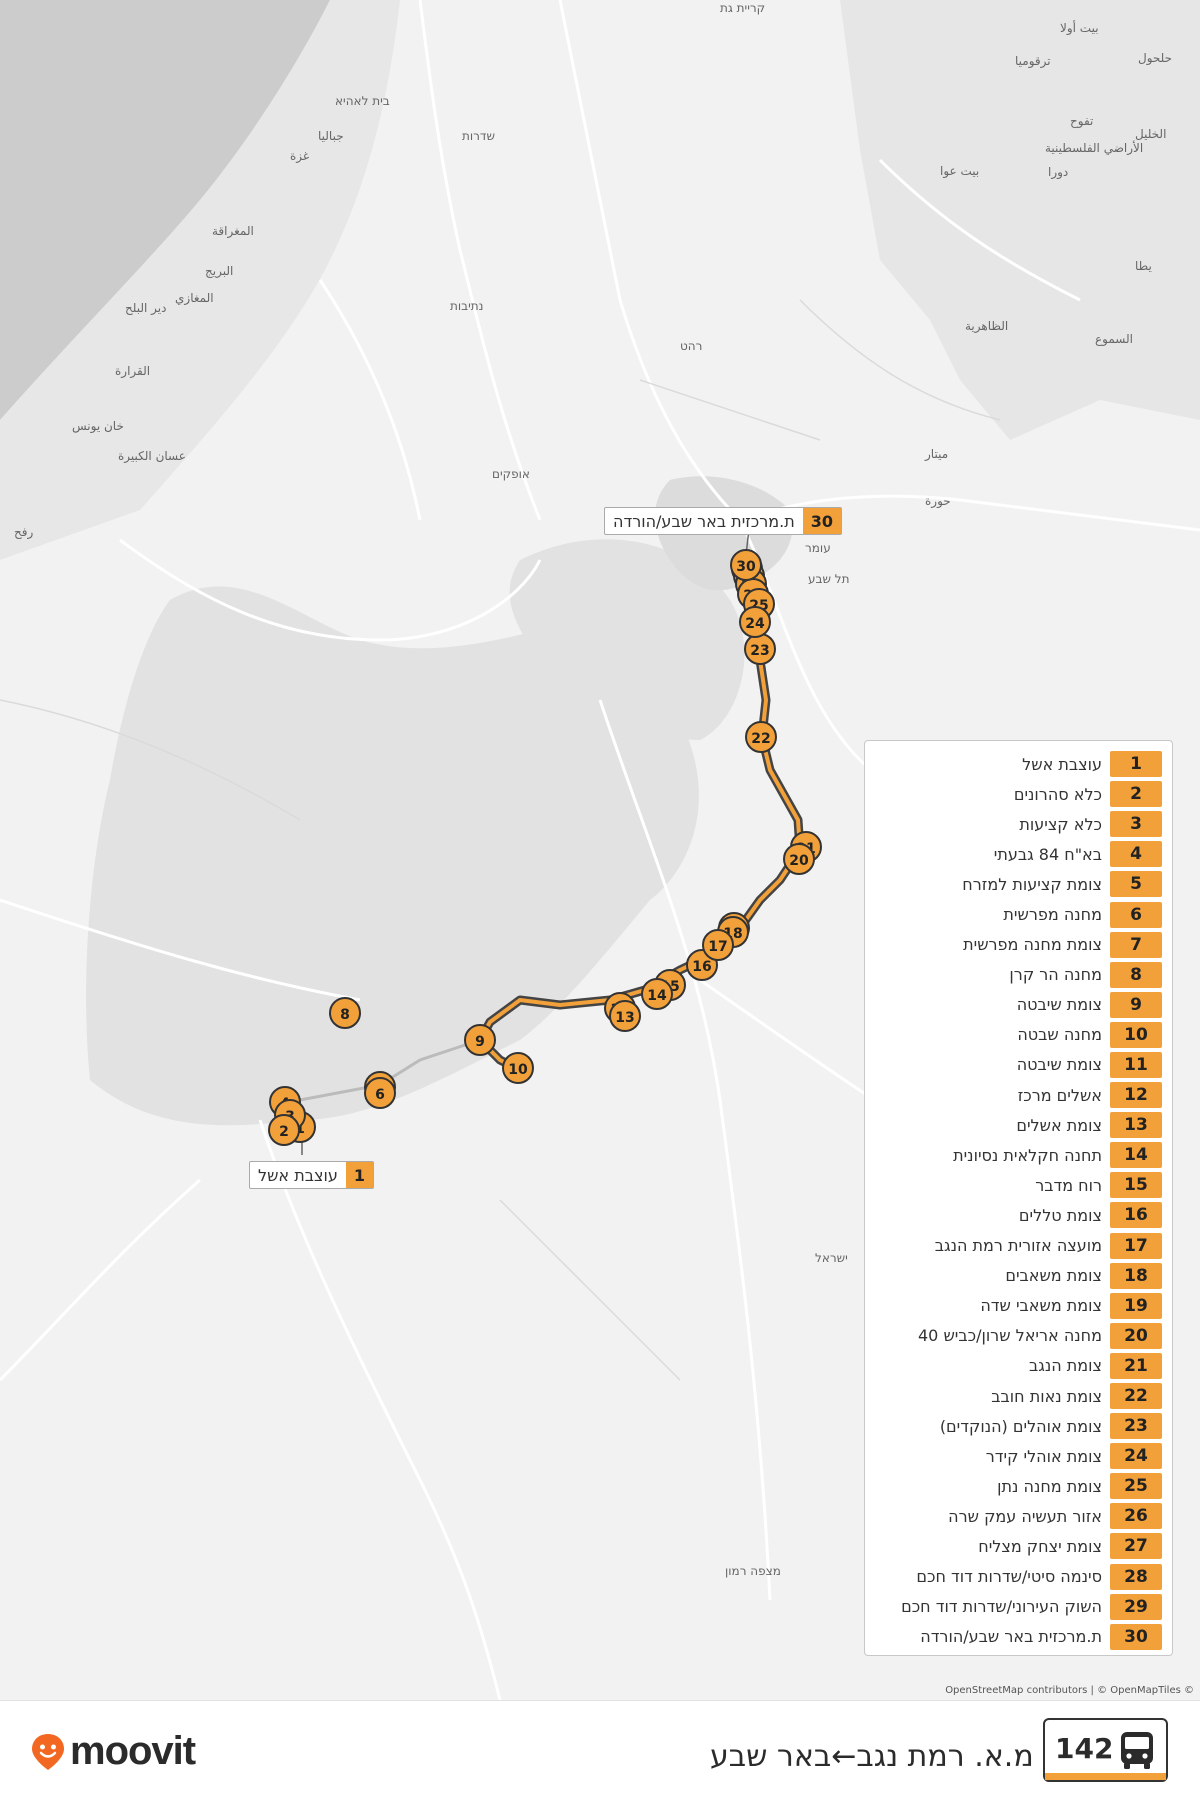 This screenshot has width=1200, height=1801. Describe the element at coordinates (1018, 1607) in the screenshot. I see `legend-stop-row: השוק העירוני/שדרות דוד חכם 29` at that location.